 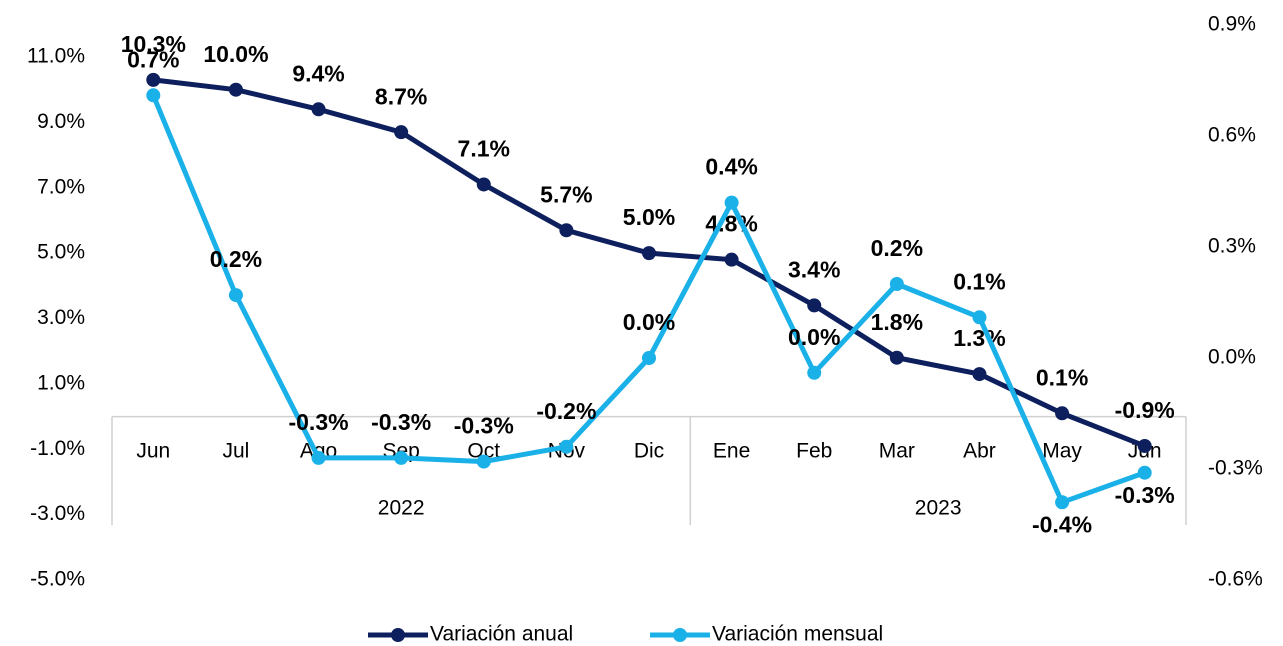 What do you see at coordinates (566, 411) in the screenshot?
I see `data-label: -0.2%` at bounding box center [566, 411].